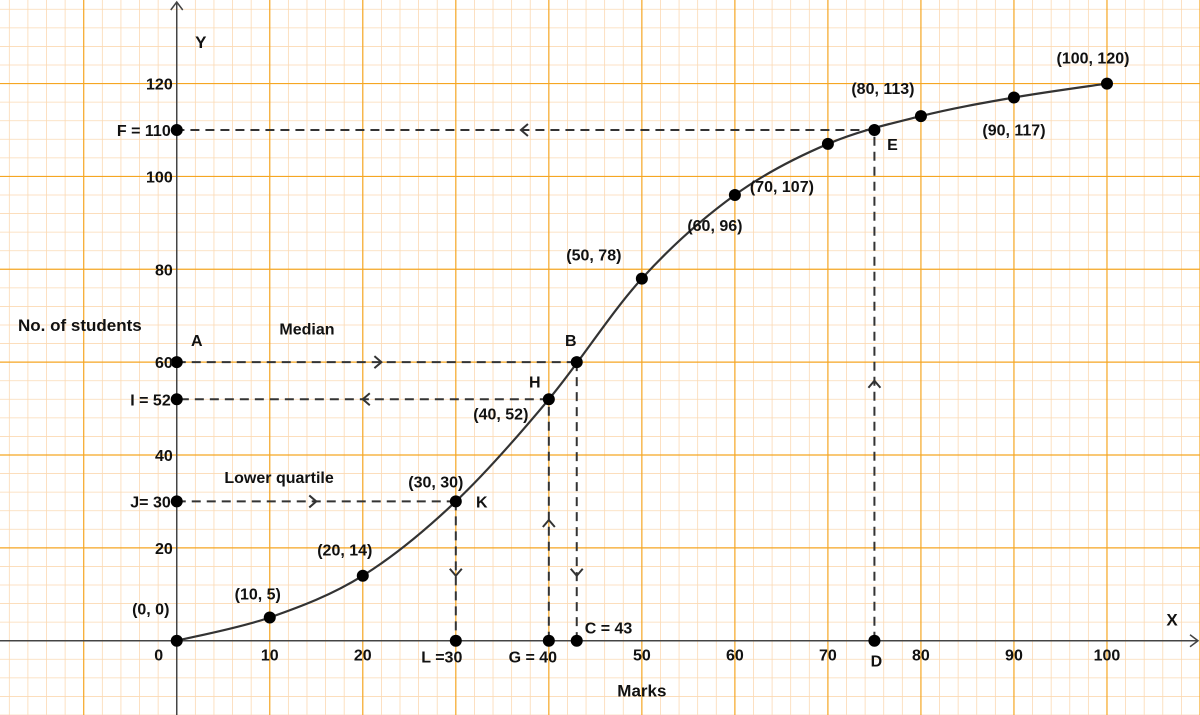 This screenshot has height=715, width=1200. I want to click on y-axis-arrow-icon, so click(177, 5).